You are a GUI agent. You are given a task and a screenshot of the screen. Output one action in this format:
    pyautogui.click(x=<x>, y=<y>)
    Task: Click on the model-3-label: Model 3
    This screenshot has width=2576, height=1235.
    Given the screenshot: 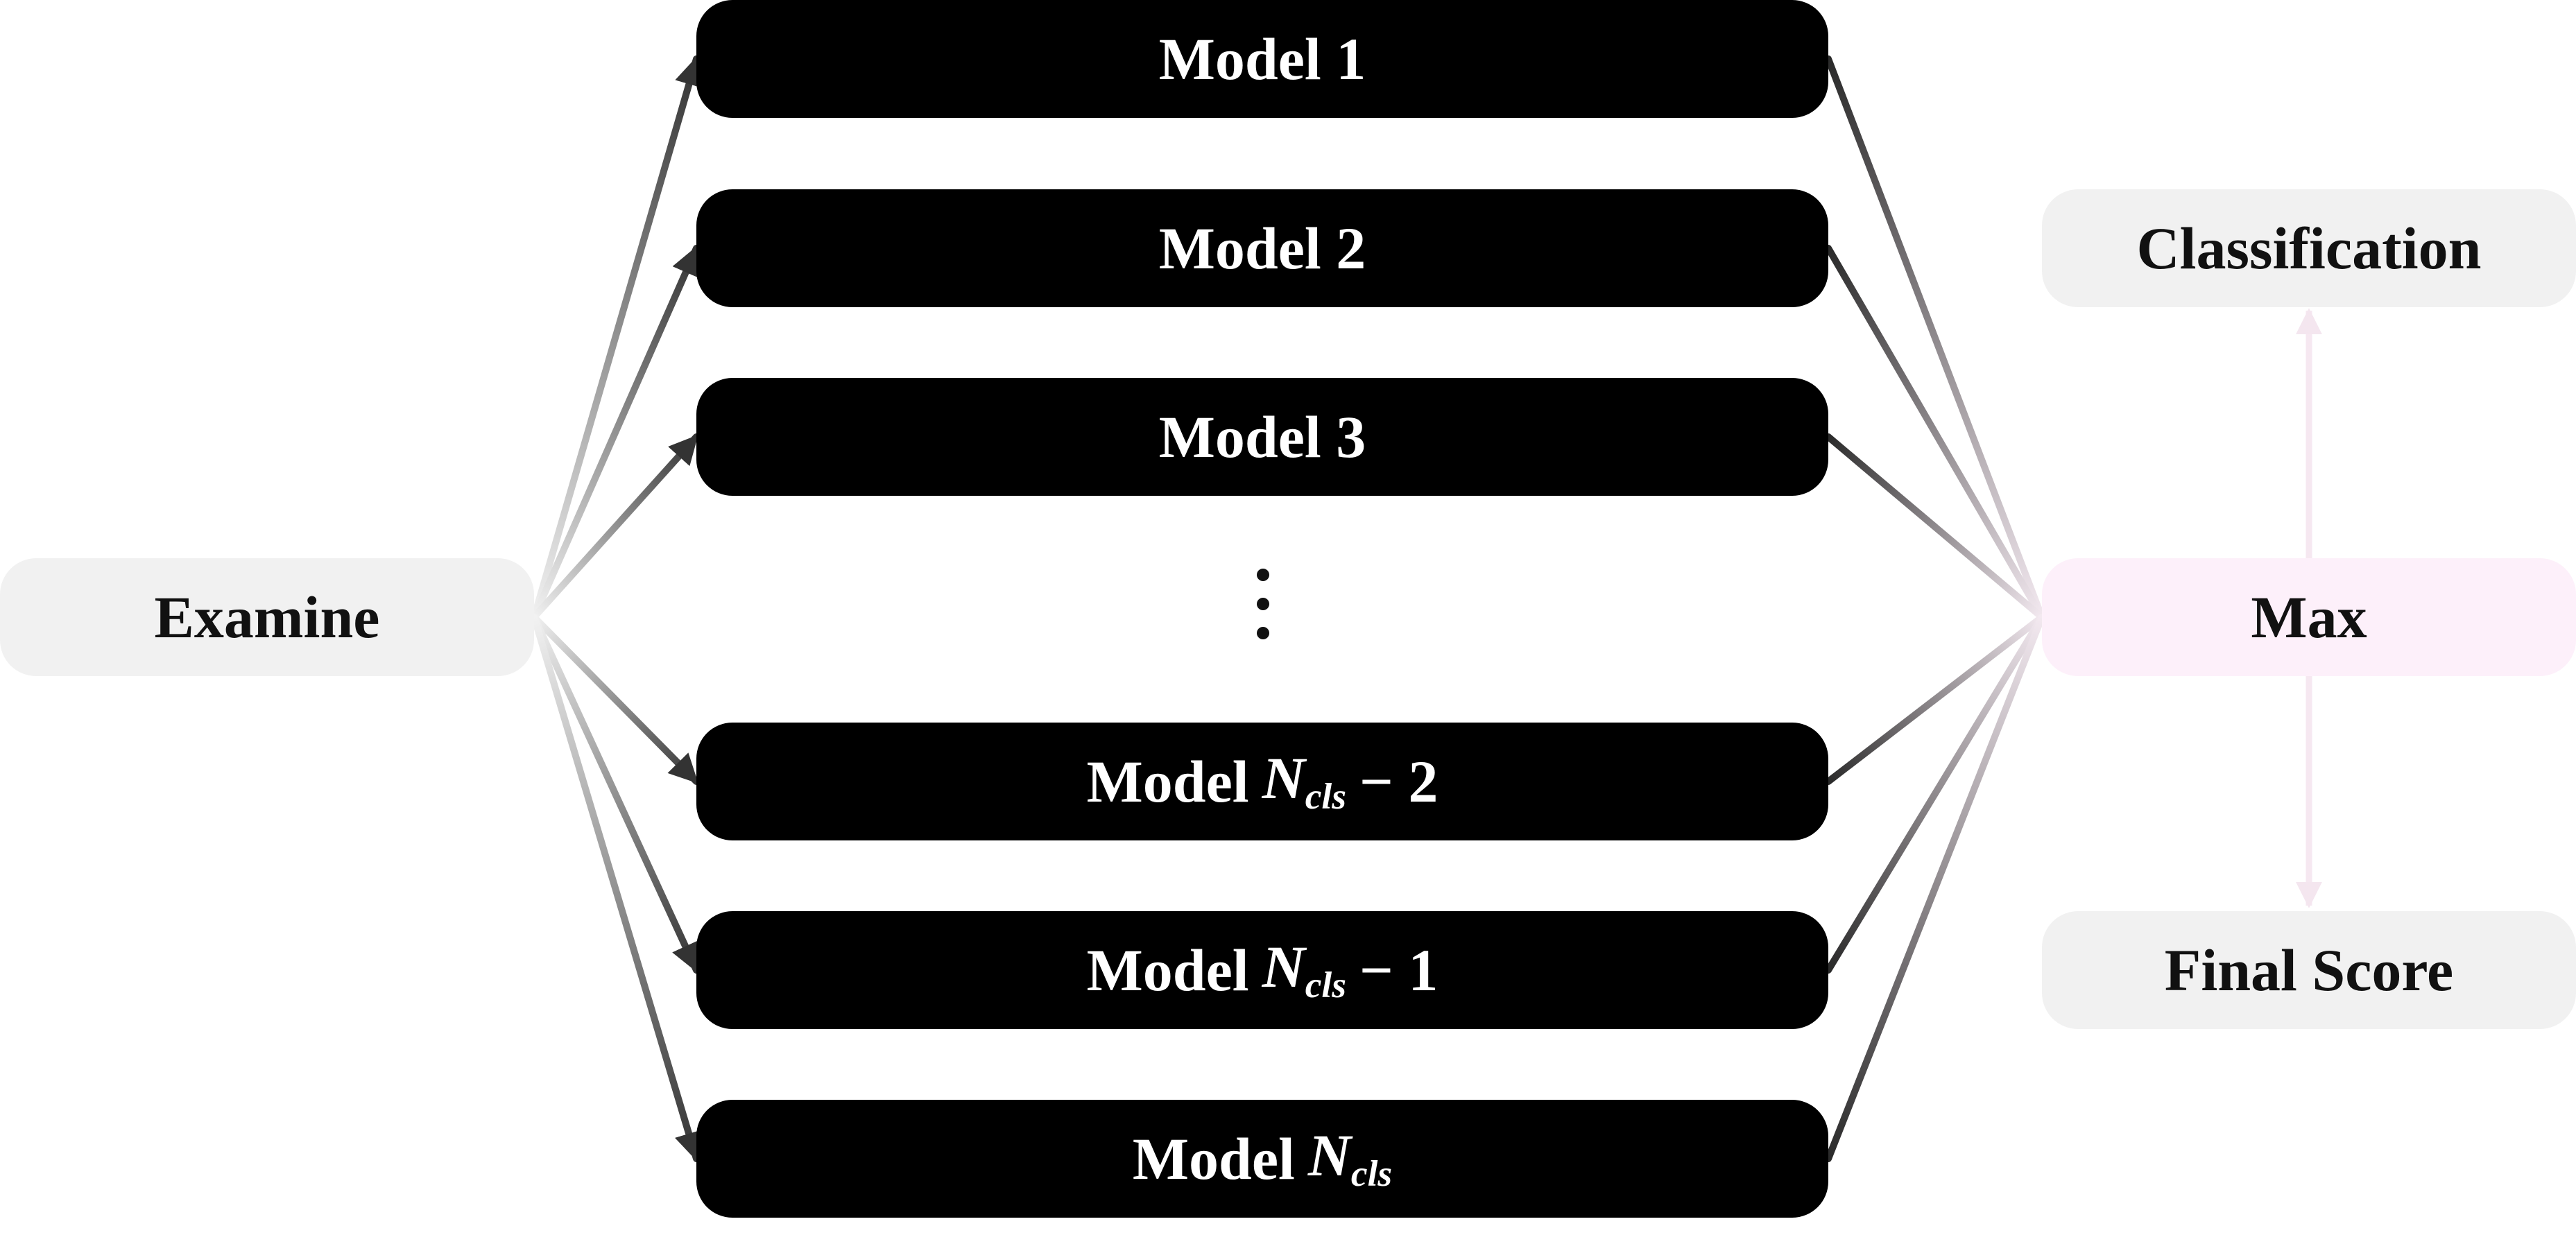 What is the action you would take?
    pyautogui.click(x=1262, y=437)
    